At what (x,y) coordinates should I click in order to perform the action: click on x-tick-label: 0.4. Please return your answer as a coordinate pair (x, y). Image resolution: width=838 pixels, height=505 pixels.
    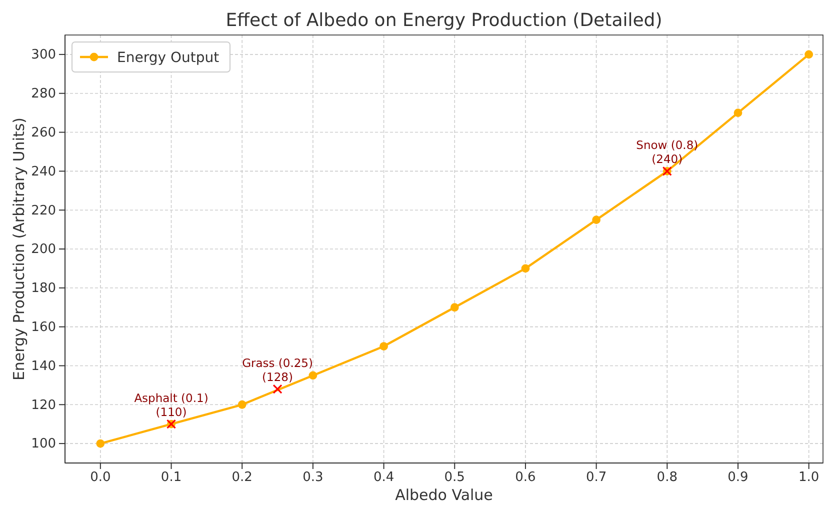
    Looking at the image, I should click on (383, 478).